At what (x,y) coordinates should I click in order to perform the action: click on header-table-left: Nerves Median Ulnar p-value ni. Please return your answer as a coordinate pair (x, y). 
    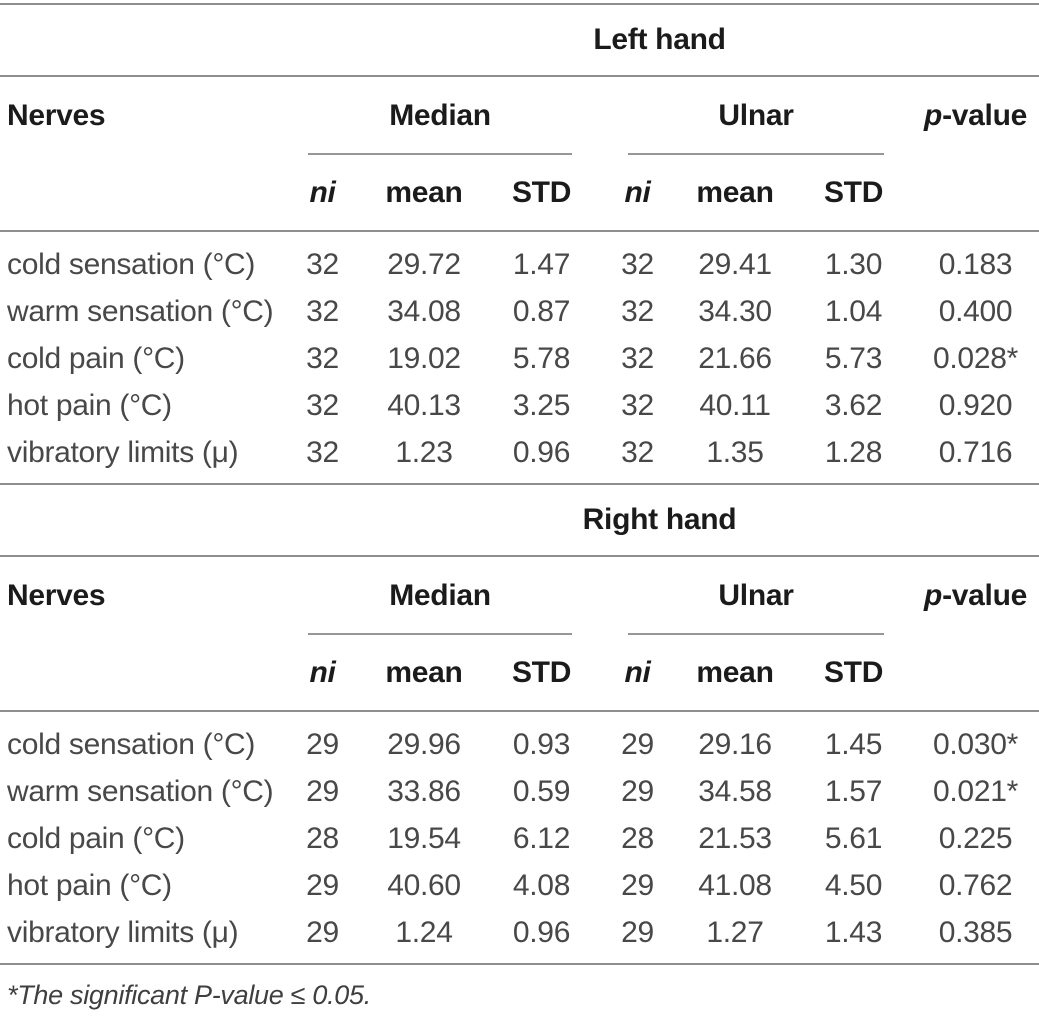
    Looking at the image, I should click on (519, 153).